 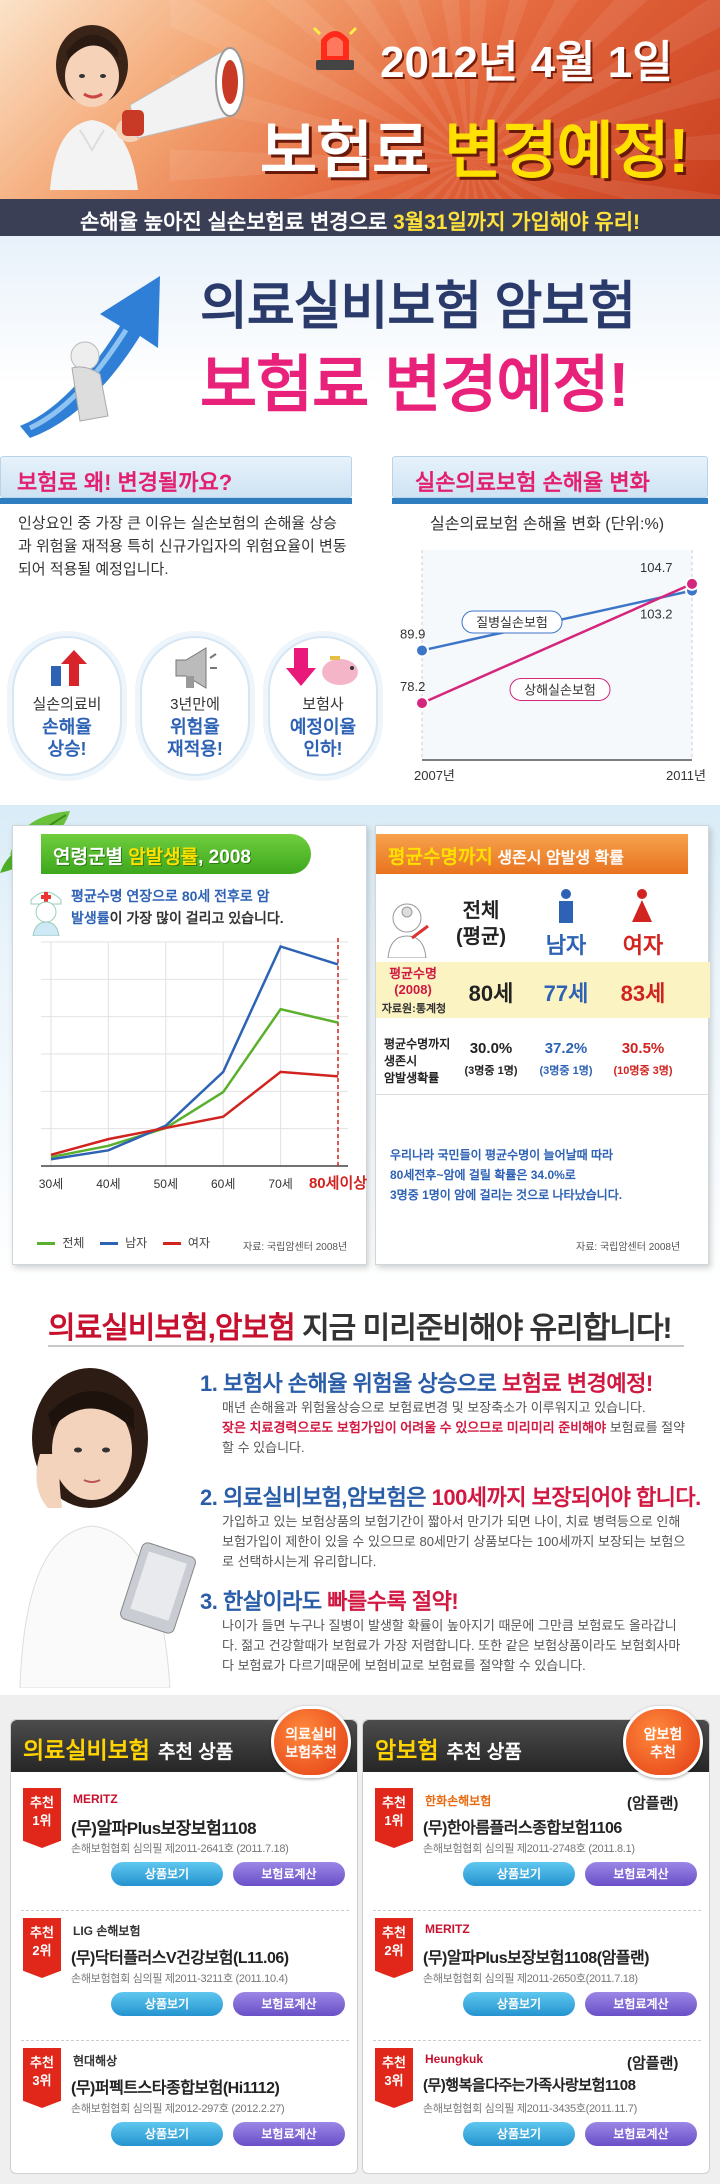 What do you see at coordinates (107, 1931) in the screenshot?
I see `company-logo: LIG 손해보험` at bounding box center [107, 1931].